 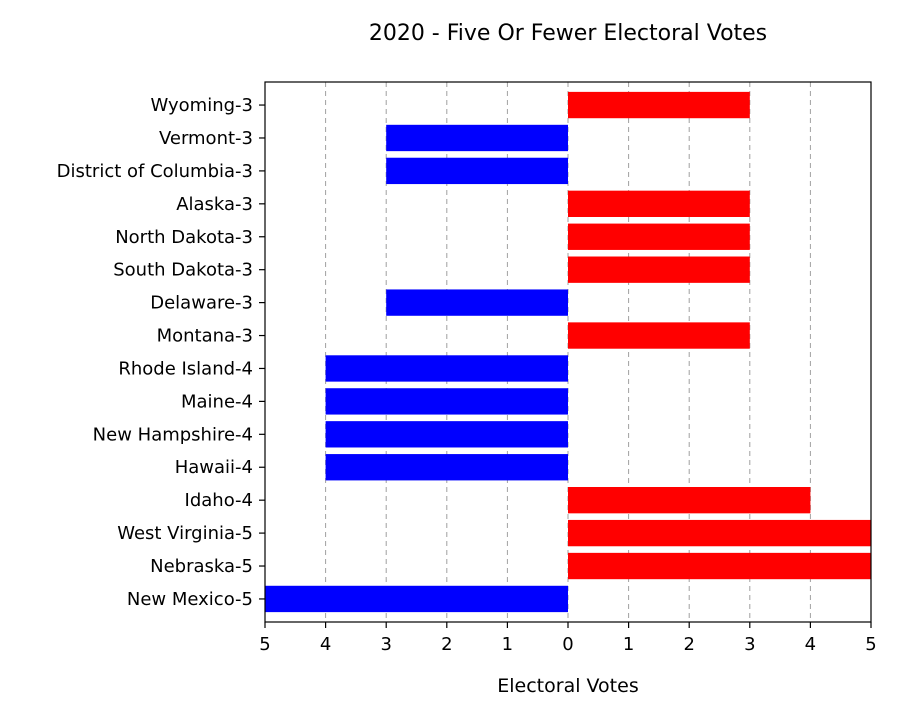 I want to click on x-axis-ticks: 5 4 3 2 1 0 1 2 3 4 5, so click(x=568, y=638).